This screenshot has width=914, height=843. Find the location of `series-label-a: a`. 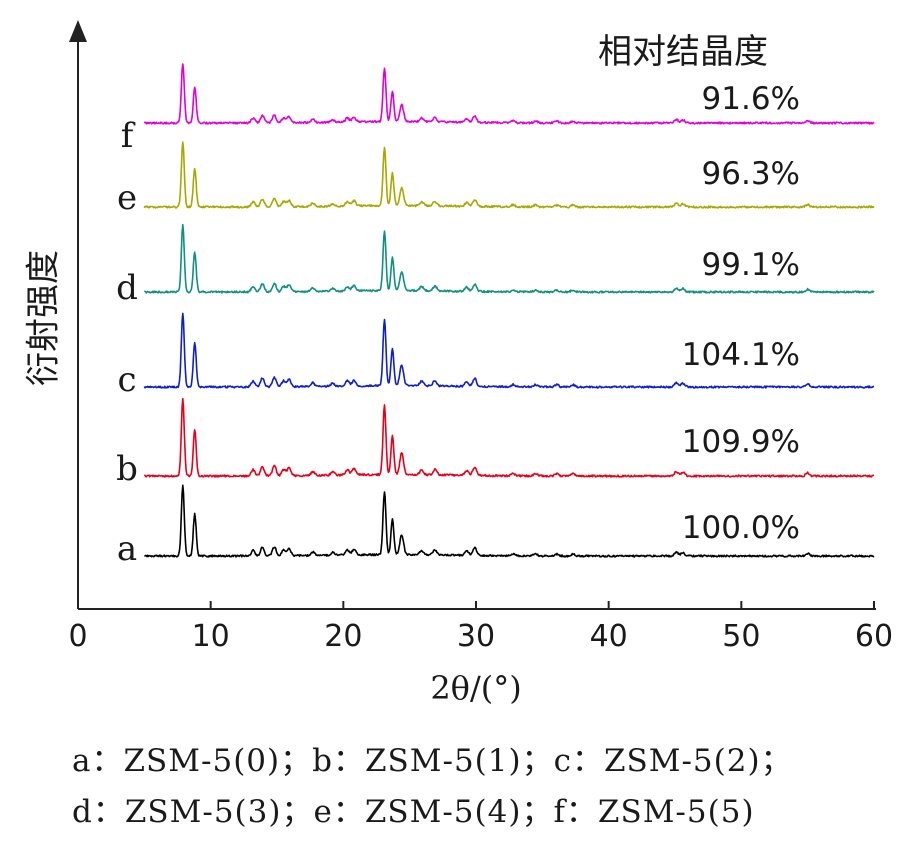

series-label-a: a is located at coordinates (127, 549).